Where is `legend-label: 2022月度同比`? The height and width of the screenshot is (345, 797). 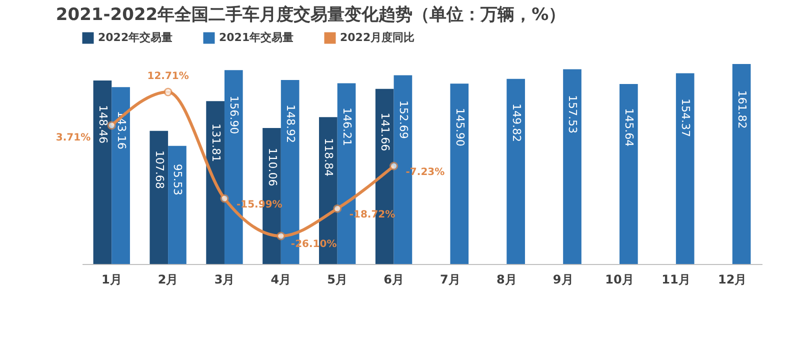 legend-label: 2022月度同比 is located at coordinates (377, 37).